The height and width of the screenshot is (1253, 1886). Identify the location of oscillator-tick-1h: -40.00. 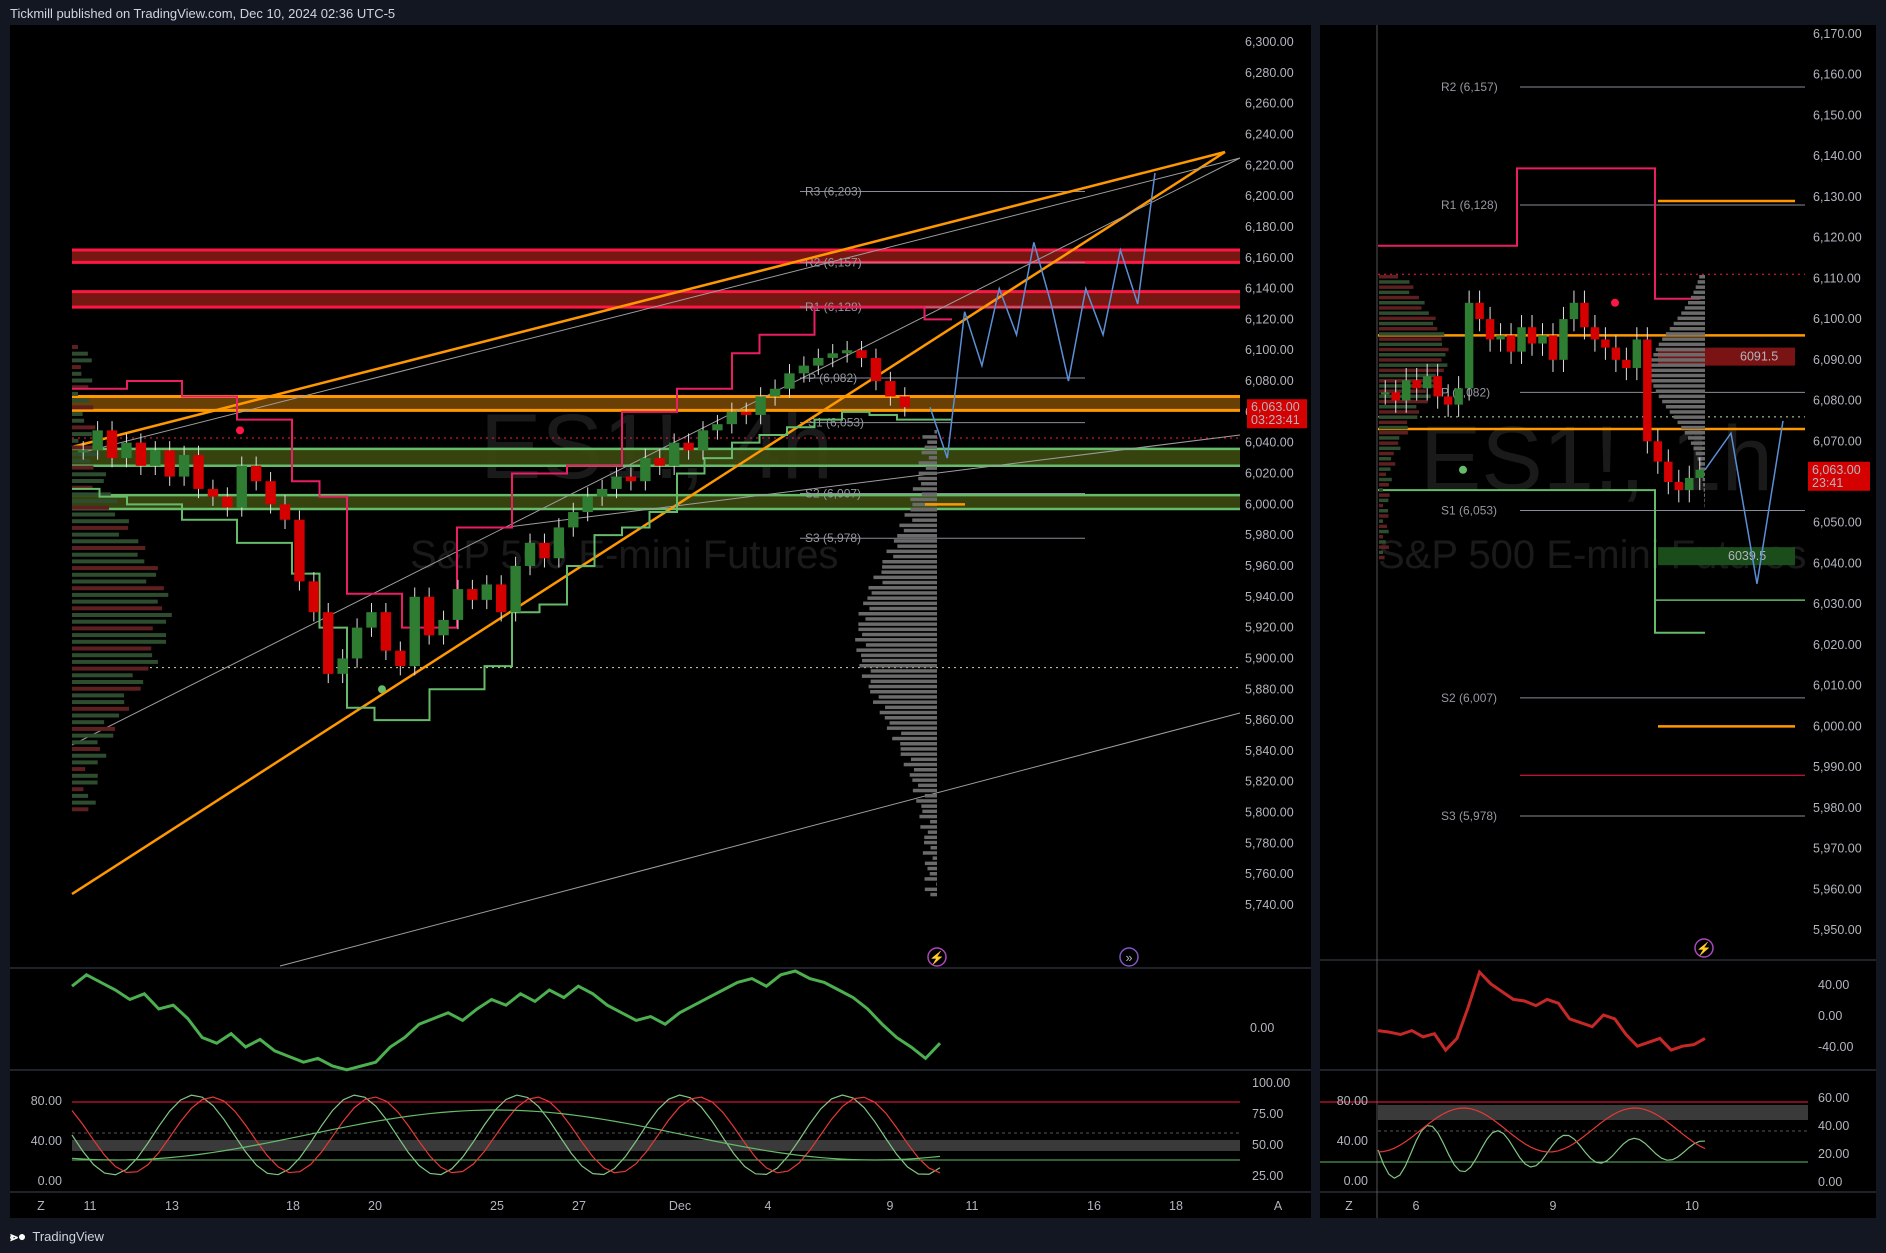
(1835, 1047).